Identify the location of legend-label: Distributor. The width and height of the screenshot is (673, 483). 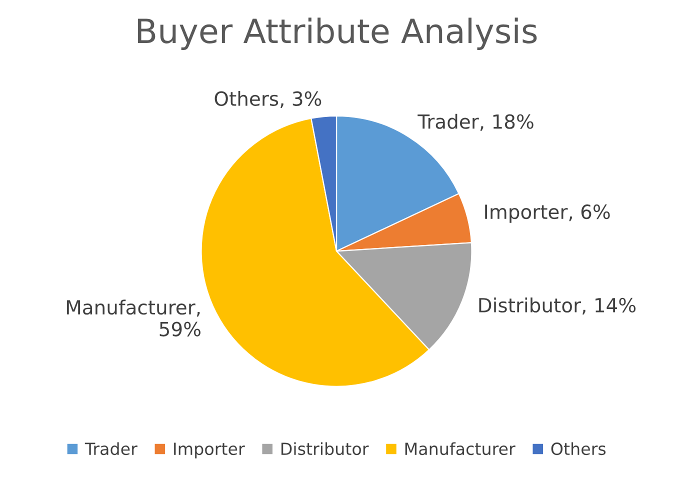
(325, 449).